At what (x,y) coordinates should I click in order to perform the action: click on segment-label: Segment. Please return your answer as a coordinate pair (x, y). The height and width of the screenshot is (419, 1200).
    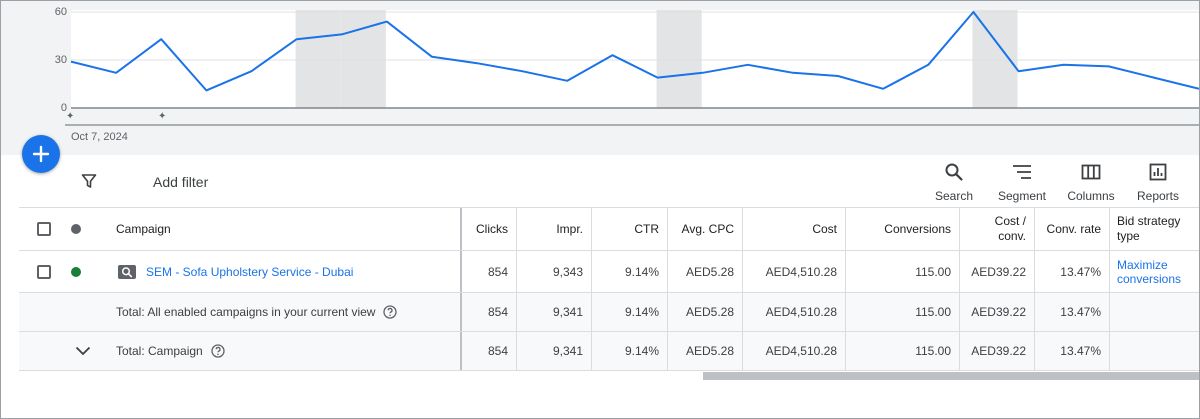
    Looking at the image, I should click on (1022, 196).